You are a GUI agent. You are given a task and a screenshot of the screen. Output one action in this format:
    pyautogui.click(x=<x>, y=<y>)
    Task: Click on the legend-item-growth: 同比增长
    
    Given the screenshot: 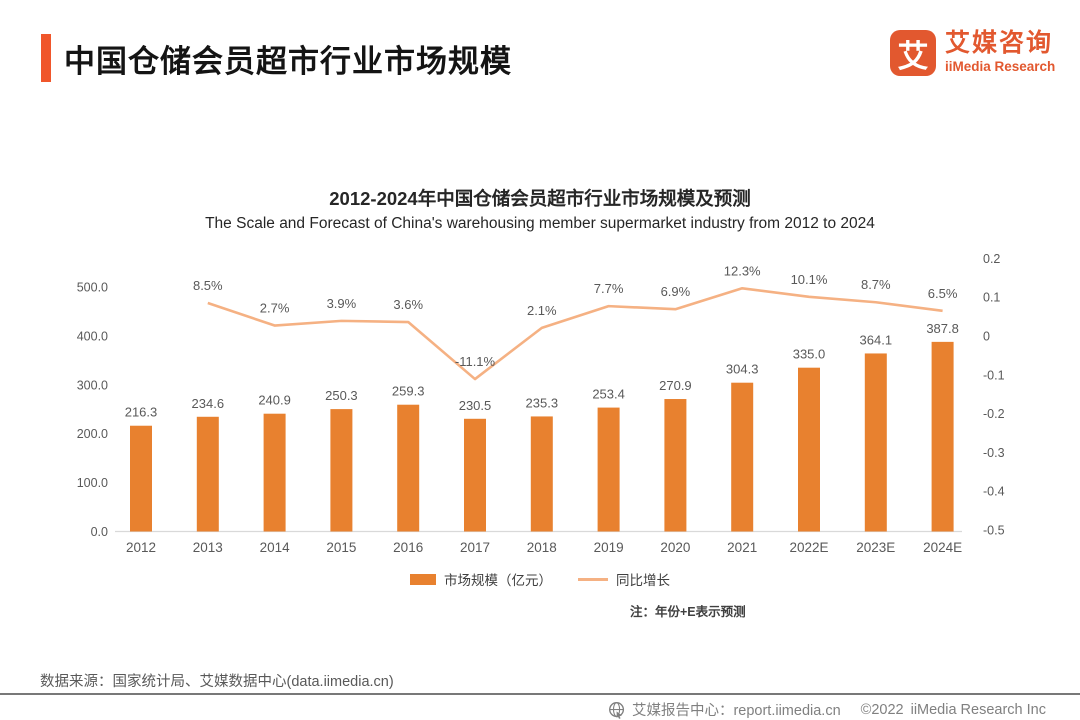 What is the action you would take?
    pyautogui.click(x=624, y=579)
    